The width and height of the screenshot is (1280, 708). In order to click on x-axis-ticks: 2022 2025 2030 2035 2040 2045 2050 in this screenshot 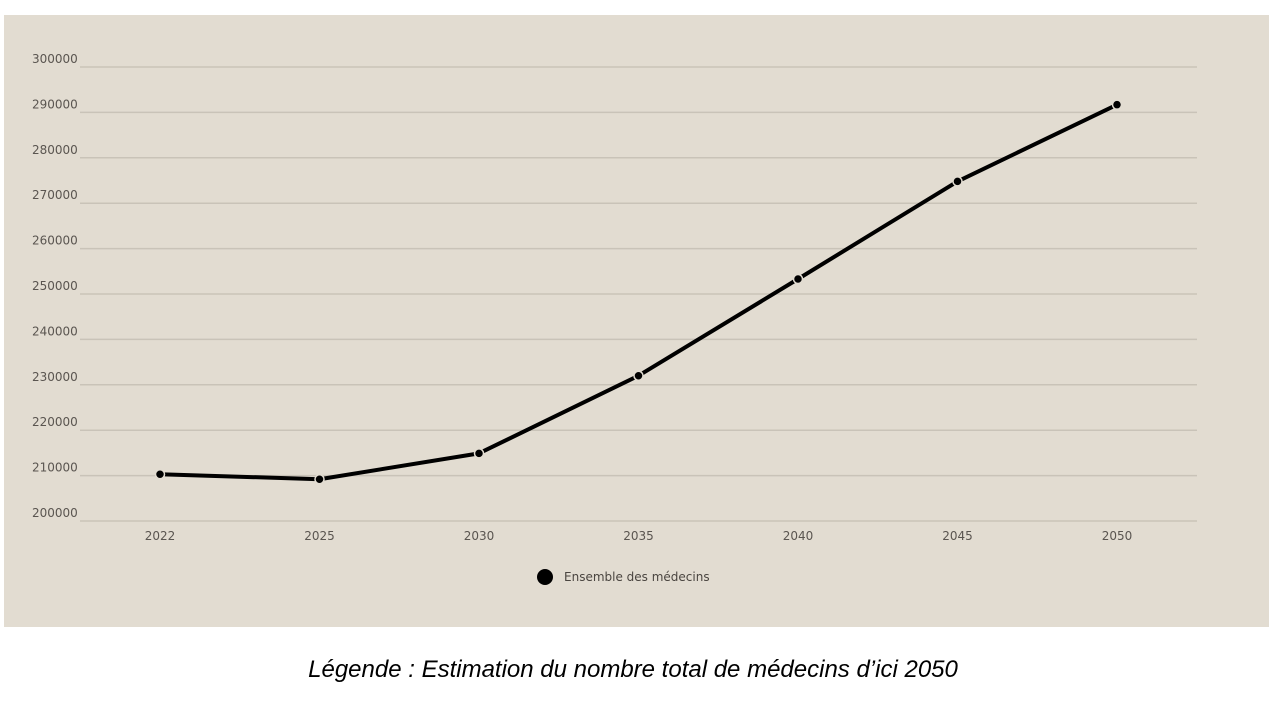, I will do `click(639, 536)`.